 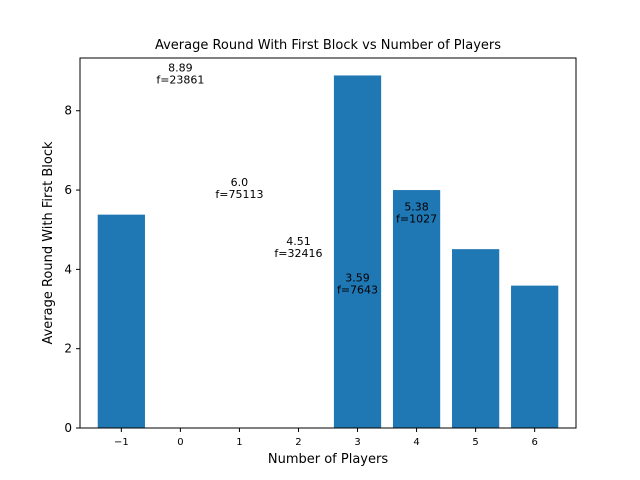 What do you see at coordinates (180, 67) in the screenshot?
I see `annotation-value-0: 8.89` at bounding box center [180, 67].